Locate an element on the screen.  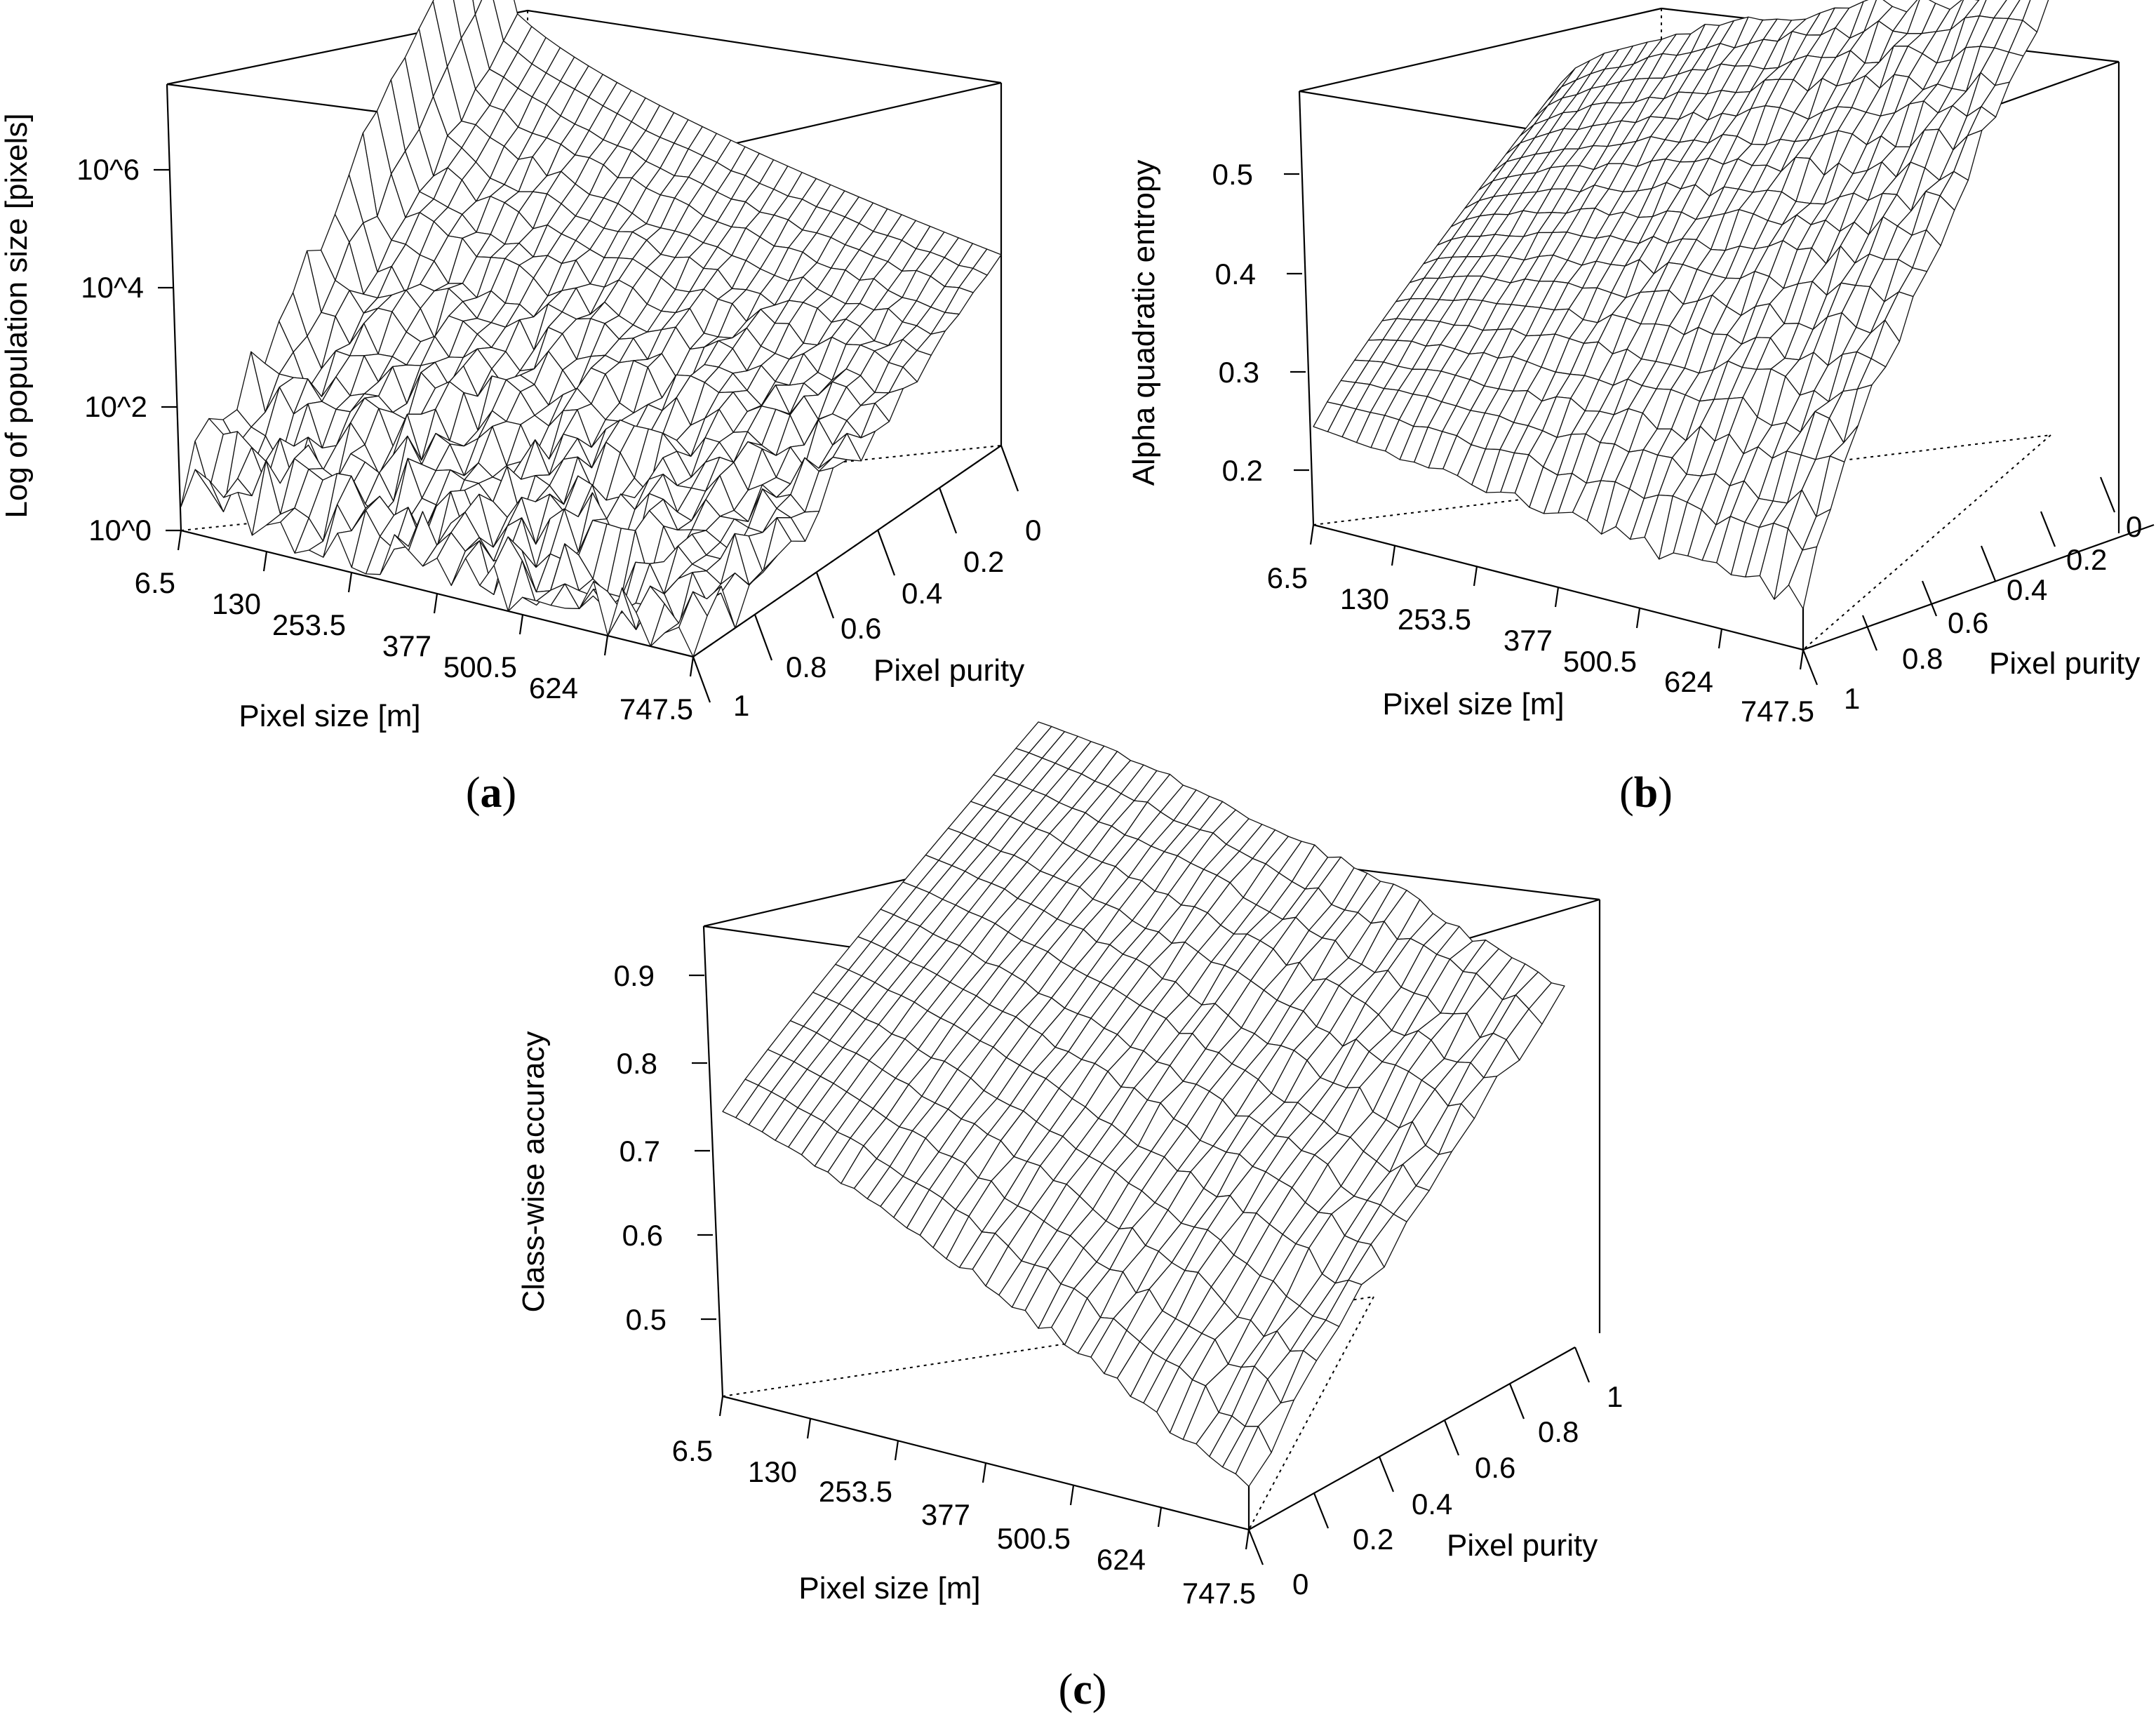
panel-b-x-tick: 253.5 is located at coordinates (1434, 619).